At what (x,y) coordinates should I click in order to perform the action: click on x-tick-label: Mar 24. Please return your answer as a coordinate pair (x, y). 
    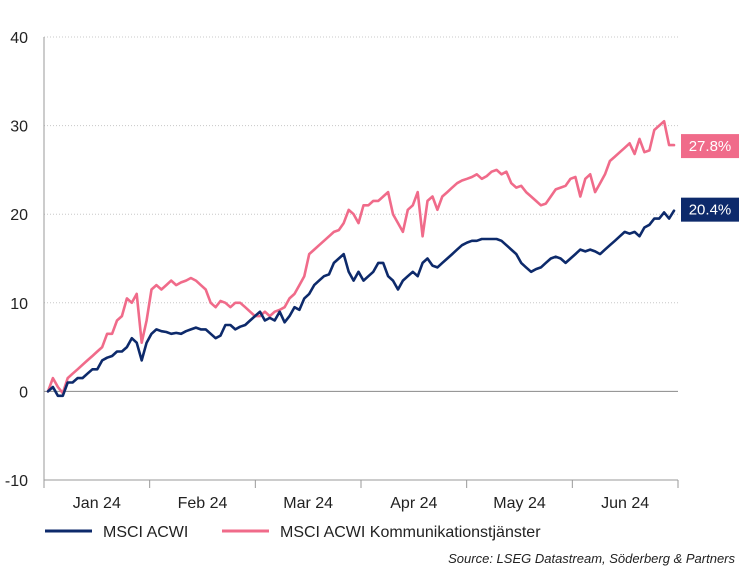
    Looking at the image, I should click on (308, 503).